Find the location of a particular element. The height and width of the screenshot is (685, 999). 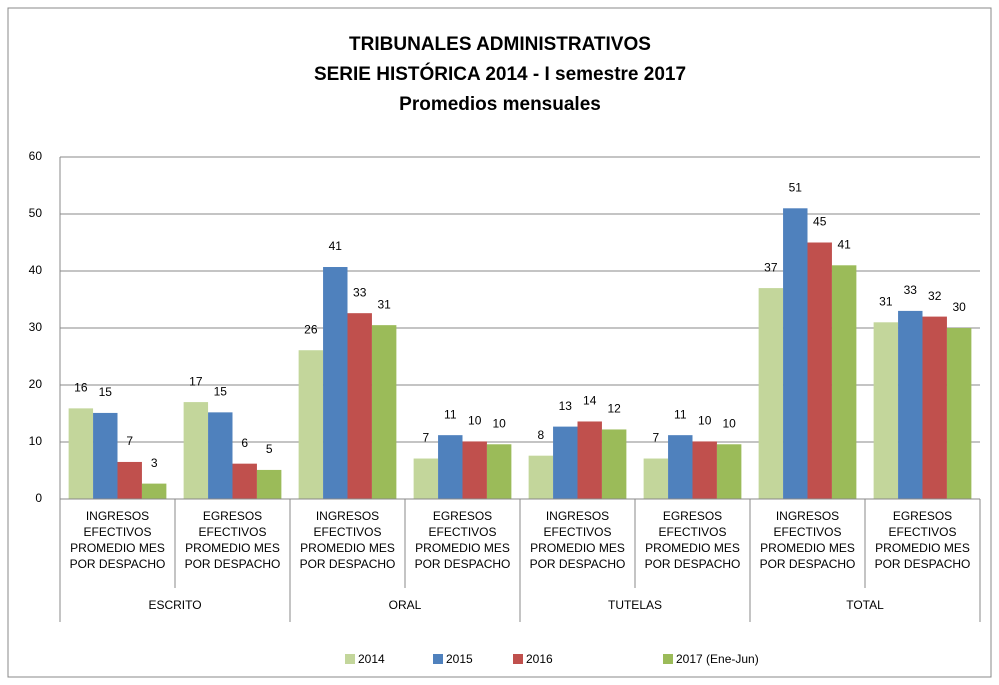

data-label: 13 is located at coordinates (566, 406).